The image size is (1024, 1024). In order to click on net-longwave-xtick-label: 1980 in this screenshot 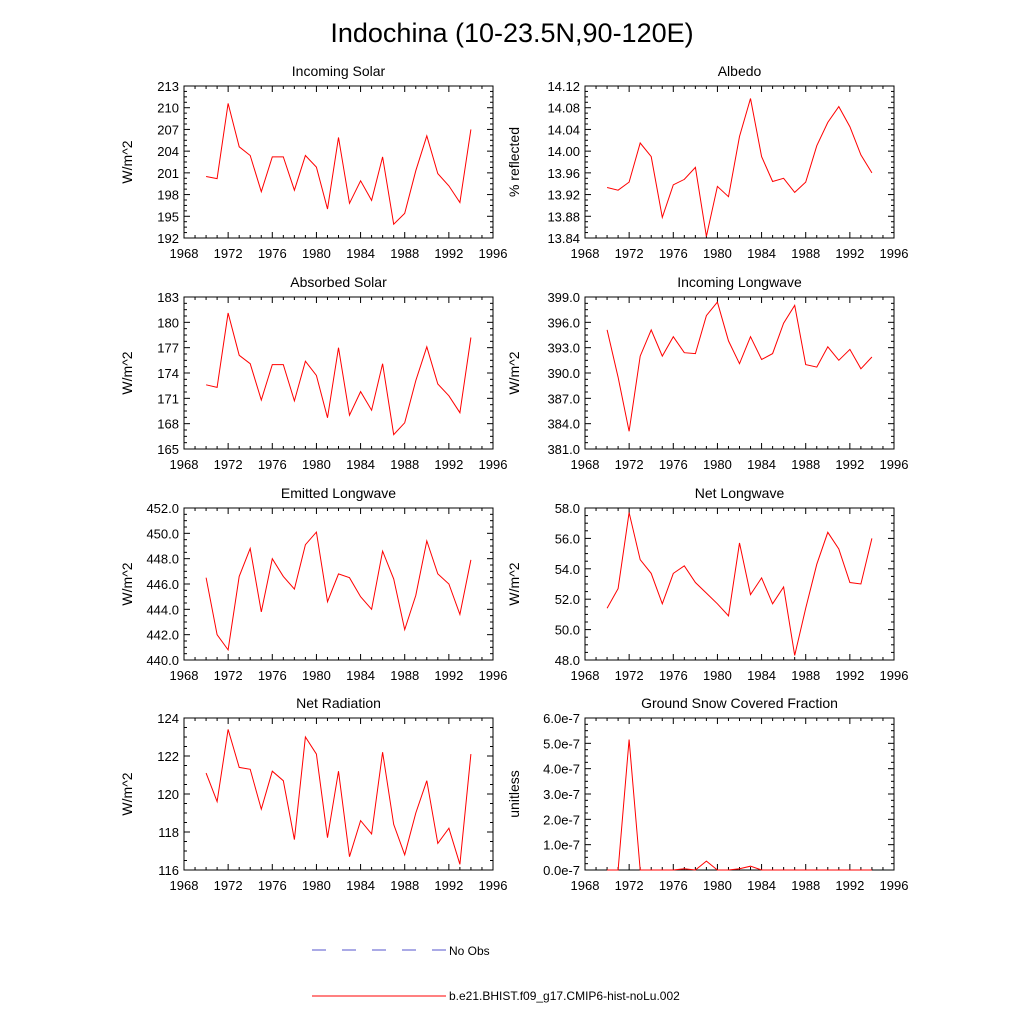, I will do `click(717, 675)`.